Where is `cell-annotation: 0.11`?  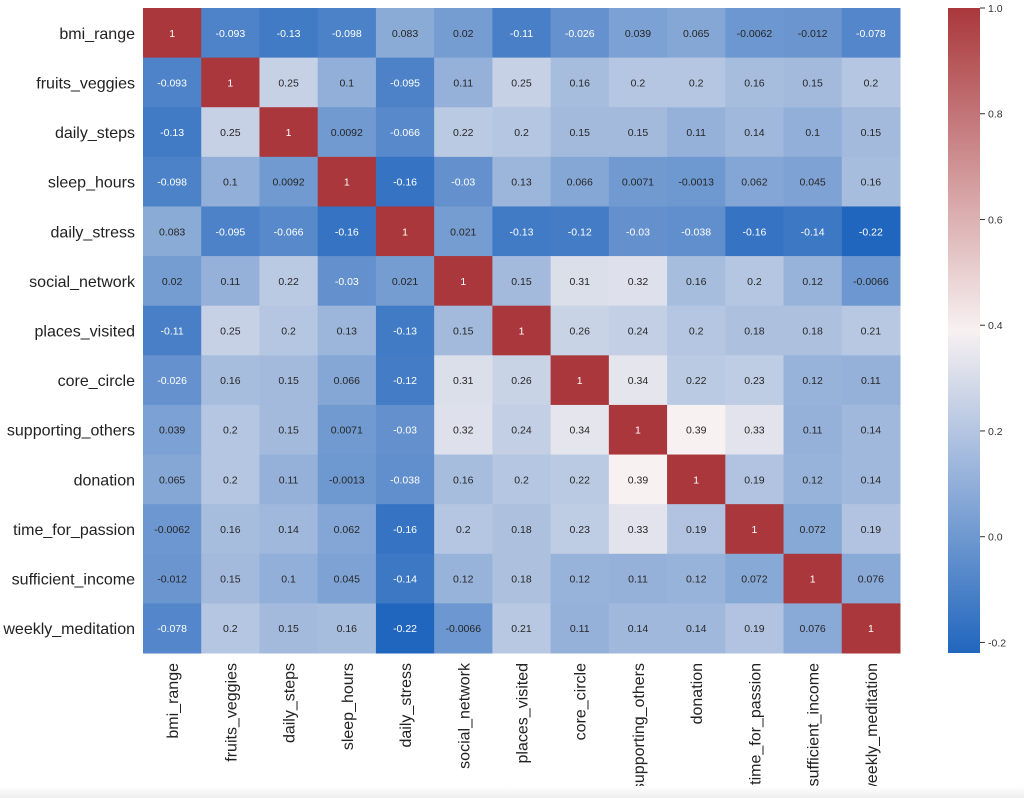
cell-annotation: 0.11 is located at coordinates (580, 629).